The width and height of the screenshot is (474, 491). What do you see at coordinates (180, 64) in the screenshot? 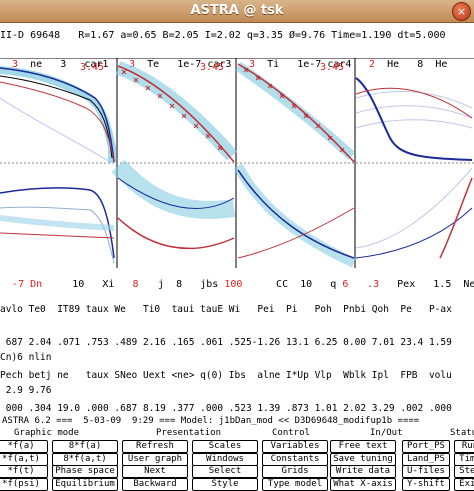
I see `plot-title-te: 3 Te 1e-7 car3` at bounding box center [180, 64].